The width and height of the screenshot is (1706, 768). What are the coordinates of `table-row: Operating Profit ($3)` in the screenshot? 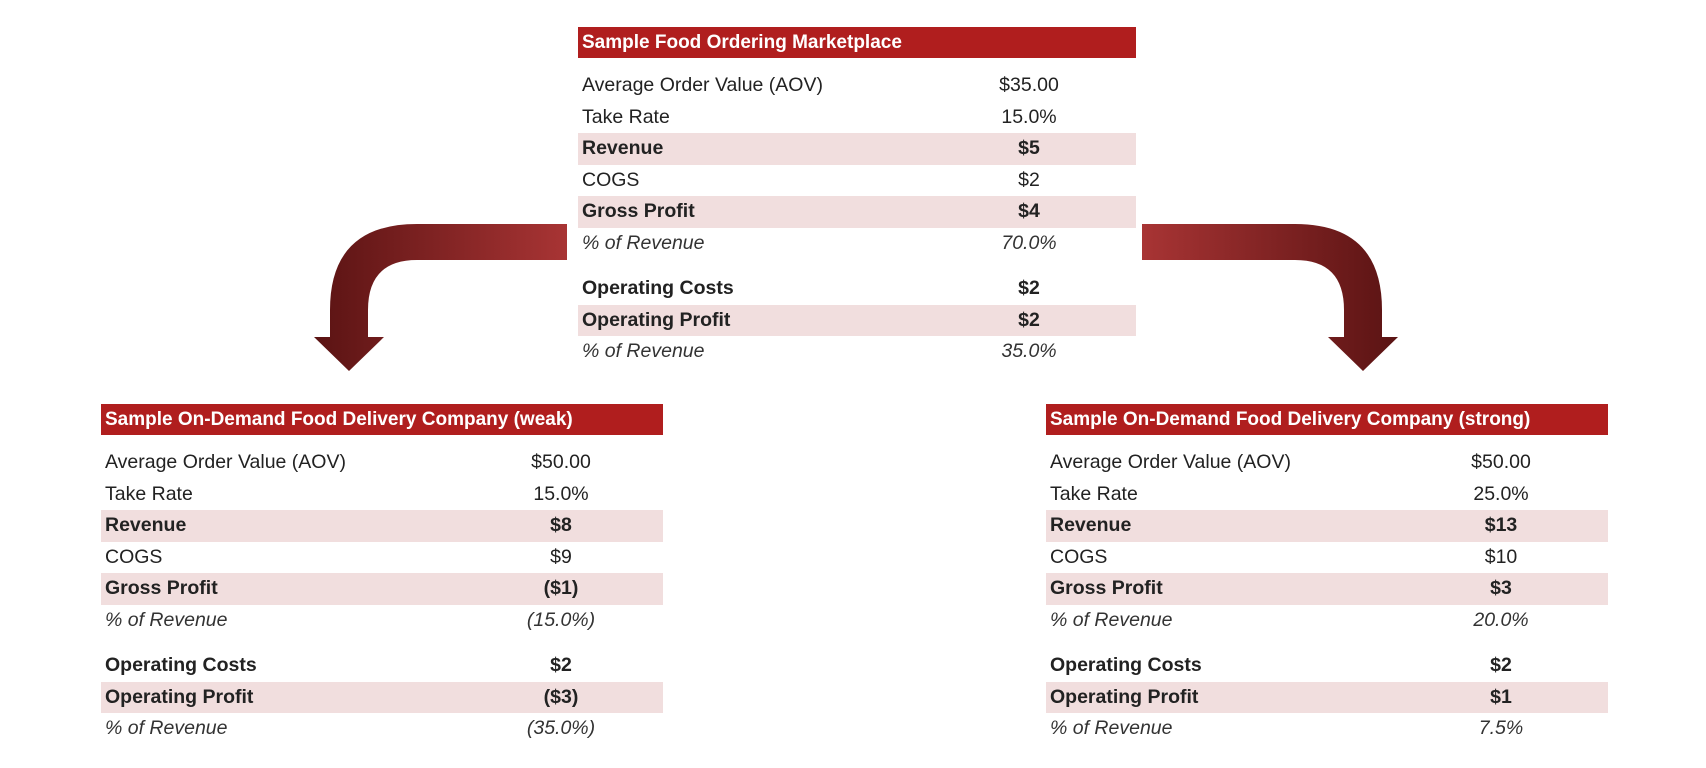 It's located at (382, 697).